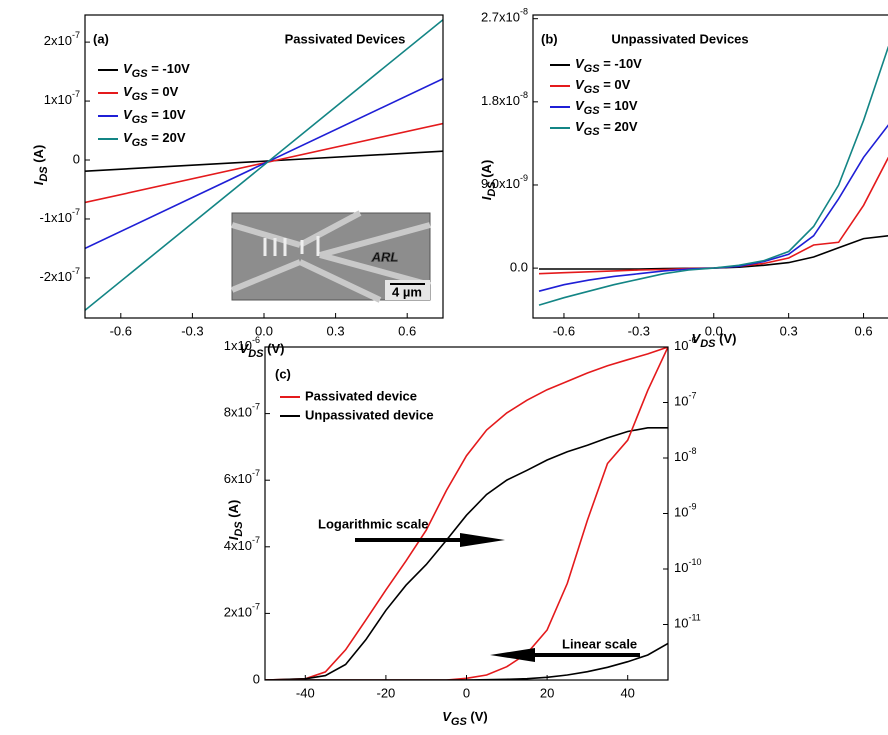 This screenshot has height=735, width=888. What do you see at coordinates (101, 38) in the screenshot?
I see `panel-label: (a)` at bounding box center [101, 38].